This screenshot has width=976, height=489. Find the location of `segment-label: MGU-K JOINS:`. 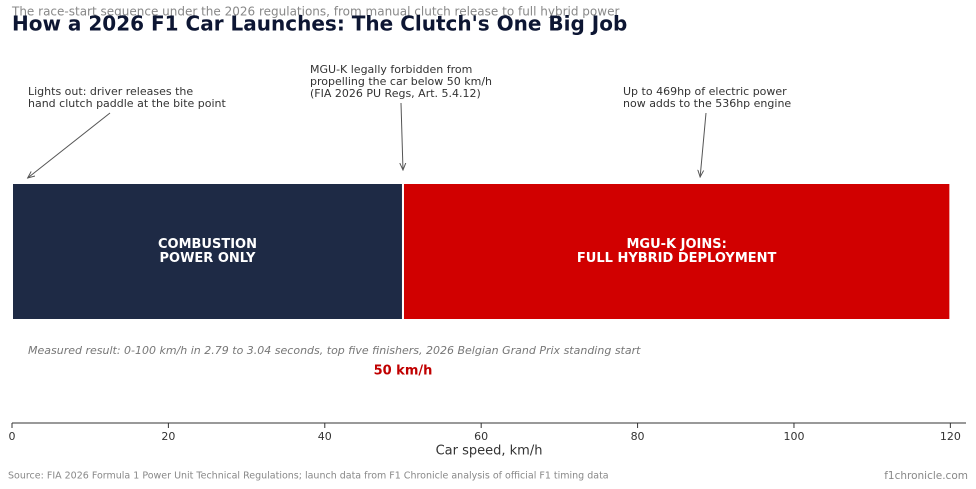

segment-label: MGU-K JOINS: is located at coordinates (677, 244).